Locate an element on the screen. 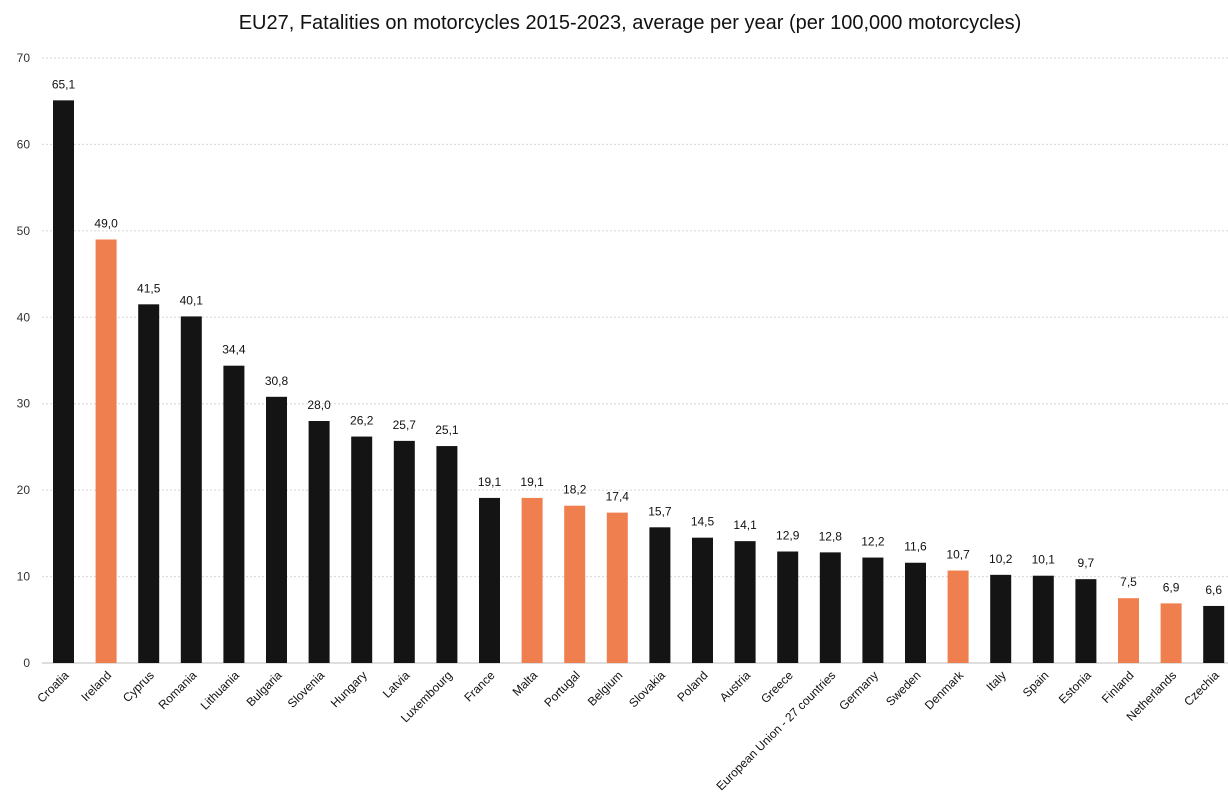  bar-austria is located at coordinates (745, 602).